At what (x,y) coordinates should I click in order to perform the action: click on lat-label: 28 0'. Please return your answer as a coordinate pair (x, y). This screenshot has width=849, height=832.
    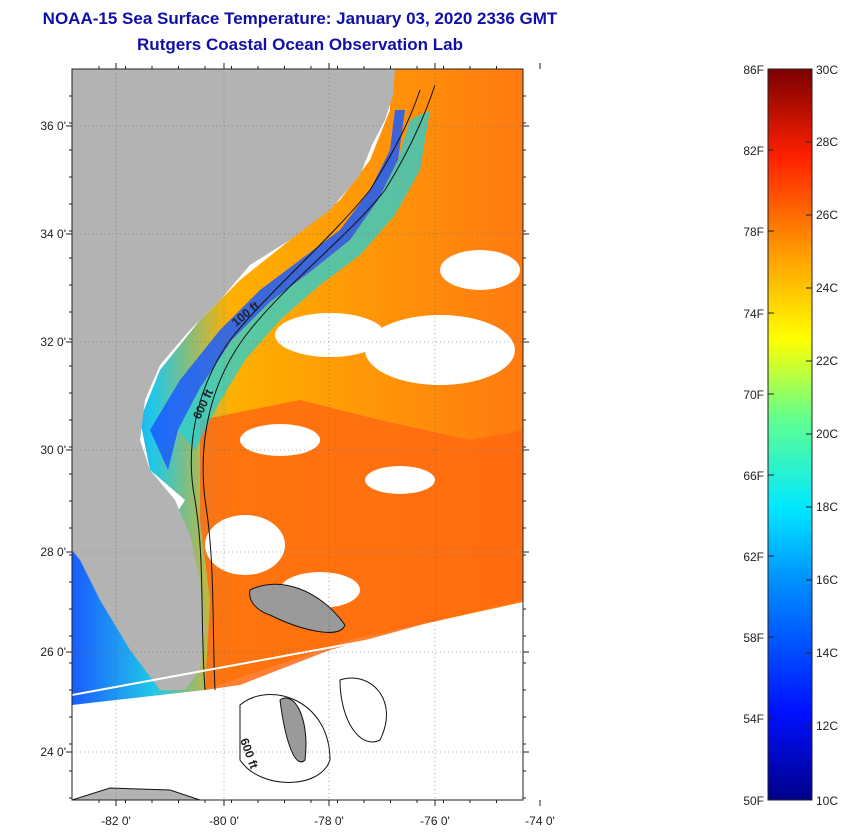
    Looking at the image, I should click on (53, 552).